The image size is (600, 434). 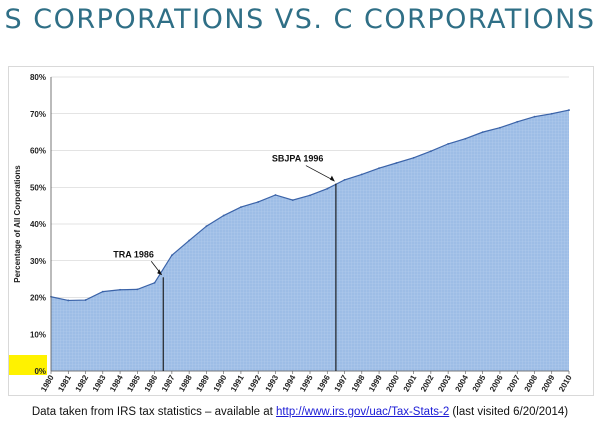 I want to click on x-tick-label: 1983, so click(x=99, y=383).